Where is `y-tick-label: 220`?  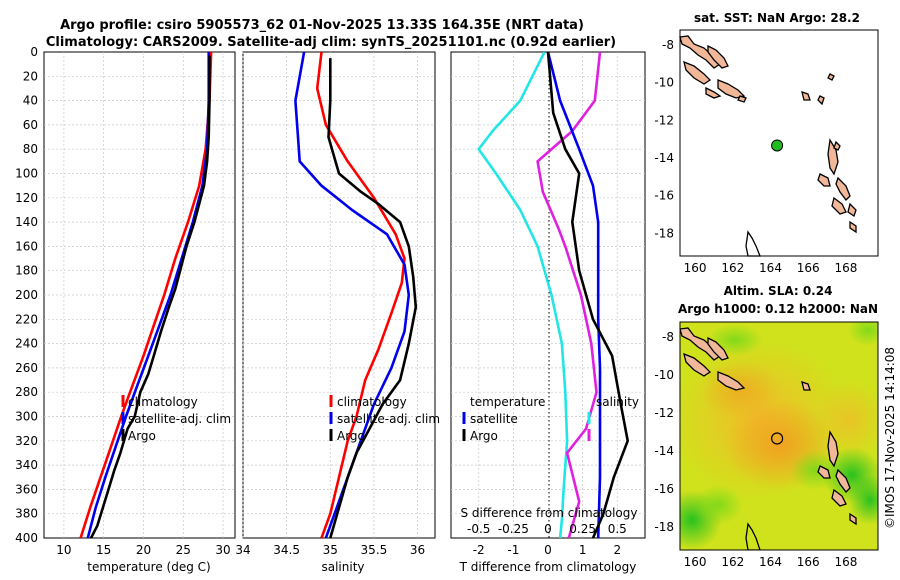
y-tick-label: 220 is located at coordinates (26, 319).